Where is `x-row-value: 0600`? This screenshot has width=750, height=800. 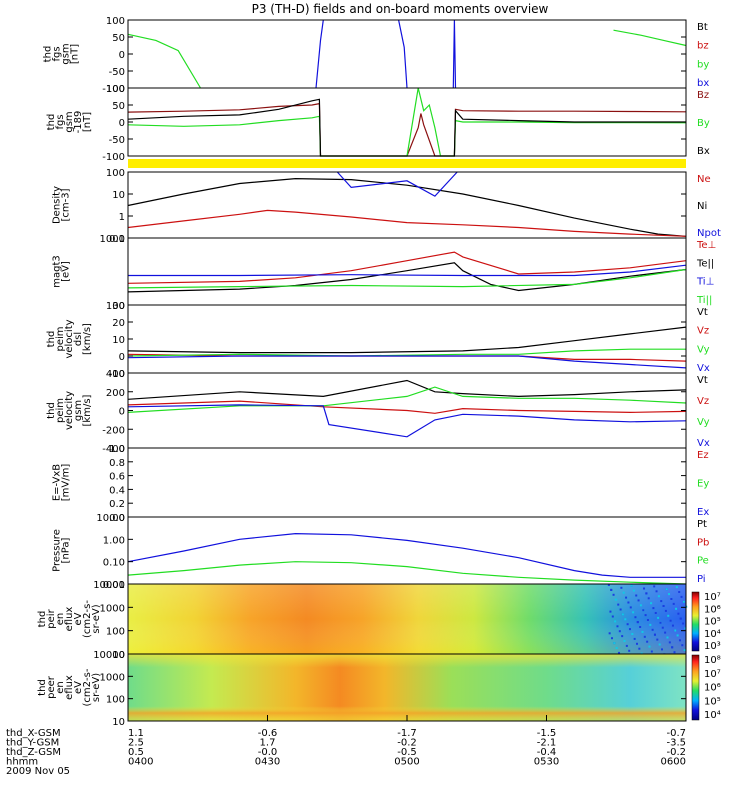
x-row-value: 0600 is located at coordinates (673, 762).